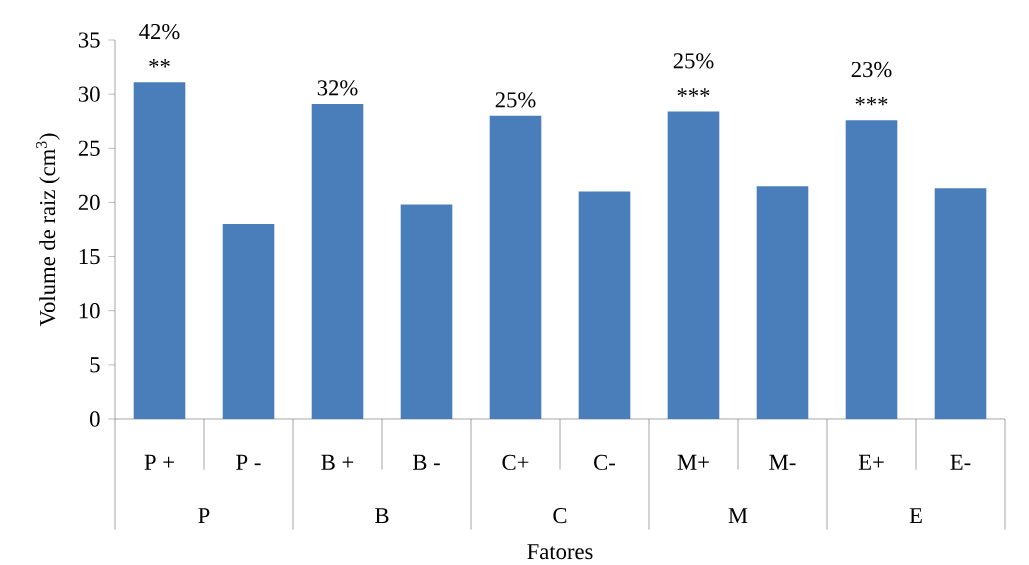  I want to click on x-tick-label: B +, so click(337, 462).